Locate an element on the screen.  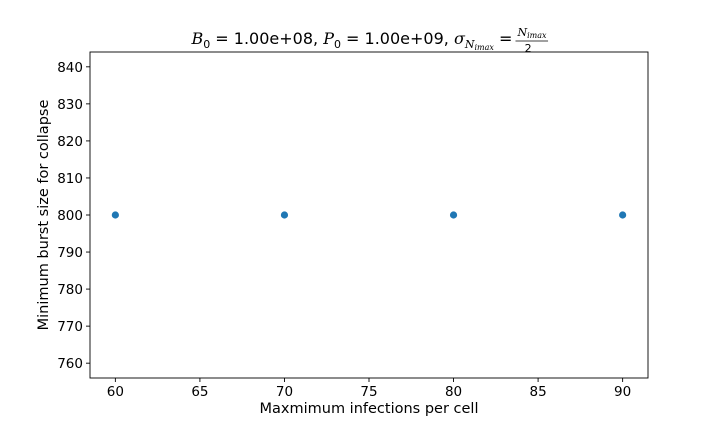
title-b-symbol: B is located at coordinates (196, 38).